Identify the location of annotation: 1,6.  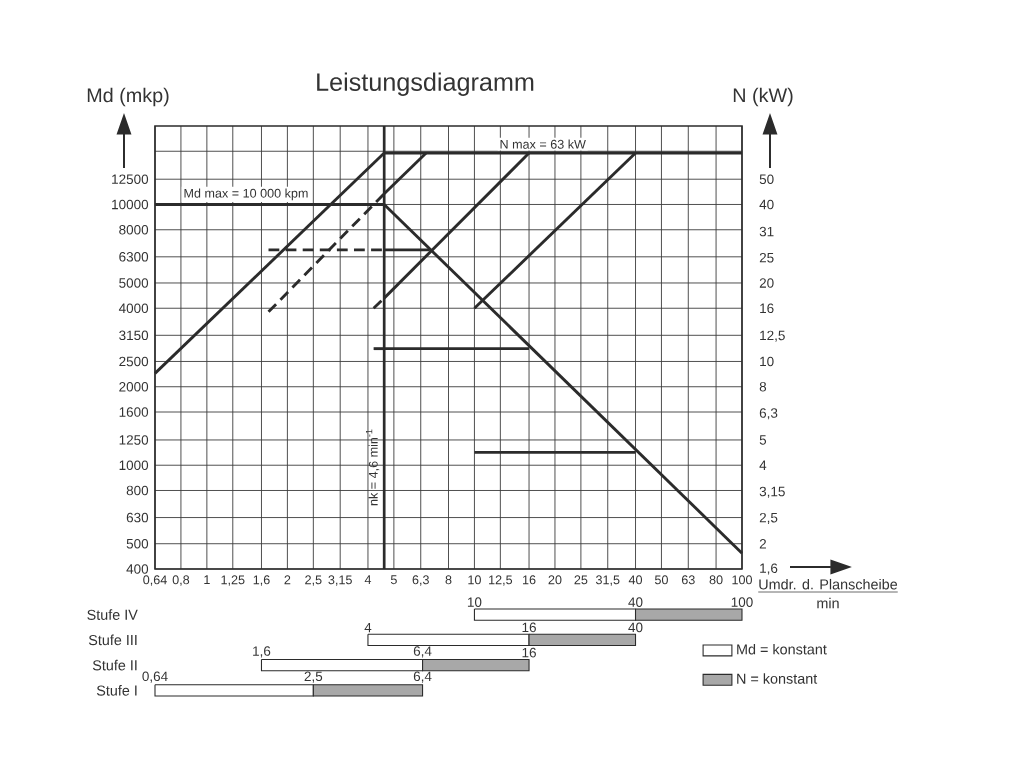
(262, 652).